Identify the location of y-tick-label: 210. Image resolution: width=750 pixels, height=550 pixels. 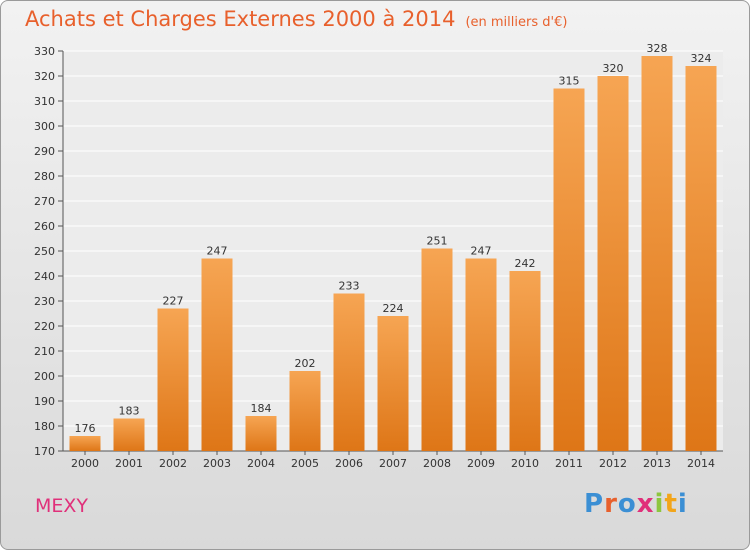
(44, 351).